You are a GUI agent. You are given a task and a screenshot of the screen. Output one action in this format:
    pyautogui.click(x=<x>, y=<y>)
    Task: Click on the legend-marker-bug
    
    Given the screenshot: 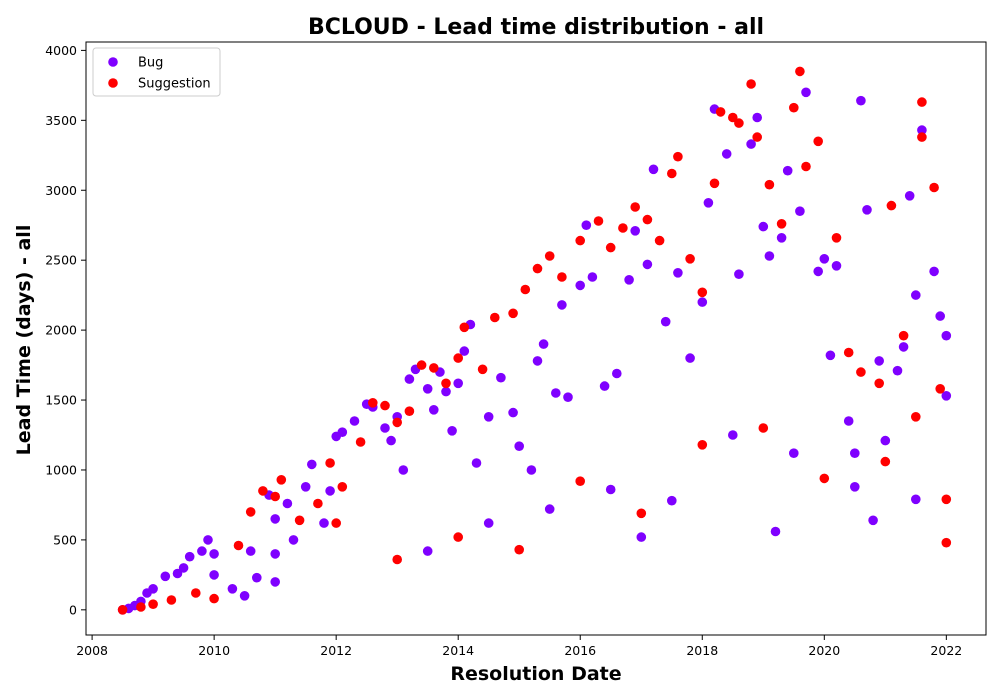 What is the action you would take?
    pyautogui.click(x=113, y=62)
    